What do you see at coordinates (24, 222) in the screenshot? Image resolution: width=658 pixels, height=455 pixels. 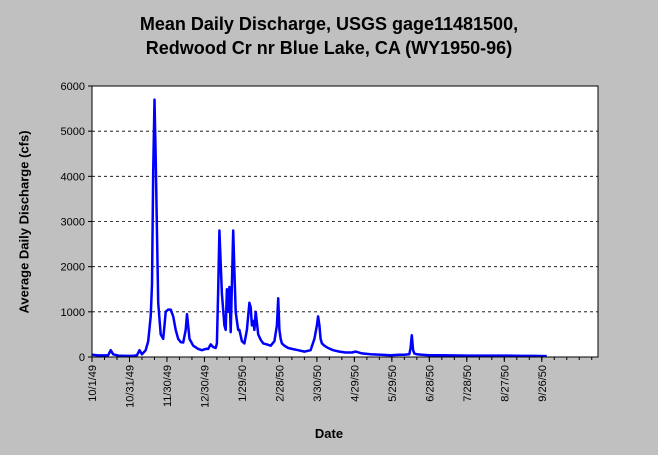 I see `y-axis-label: Average Daily Discharge (cfs)` at bounding box center [24, 222].